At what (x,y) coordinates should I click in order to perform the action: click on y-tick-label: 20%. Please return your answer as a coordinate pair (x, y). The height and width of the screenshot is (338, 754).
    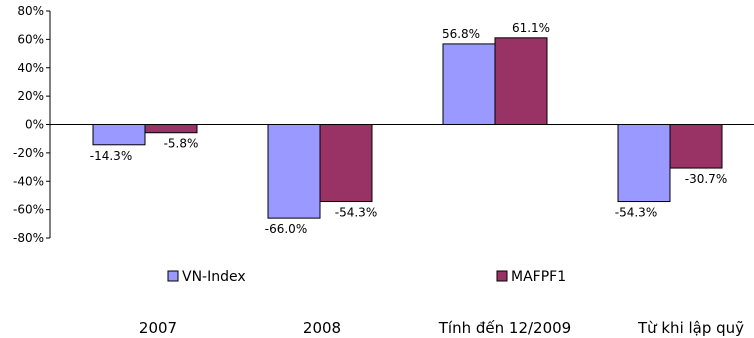
    Looking at the image, I should click on (30, 96).